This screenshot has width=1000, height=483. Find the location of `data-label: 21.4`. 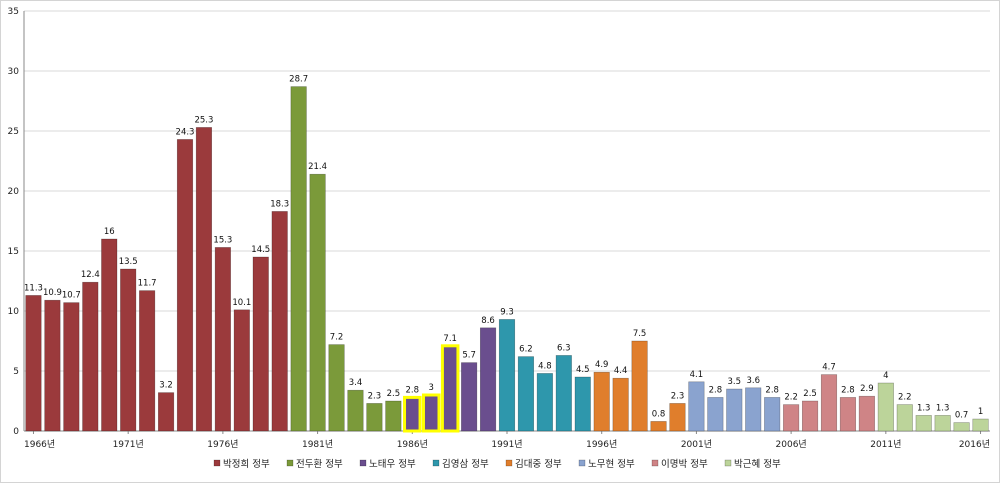

data-label: 21.4 is located at coordinates (317, 167).